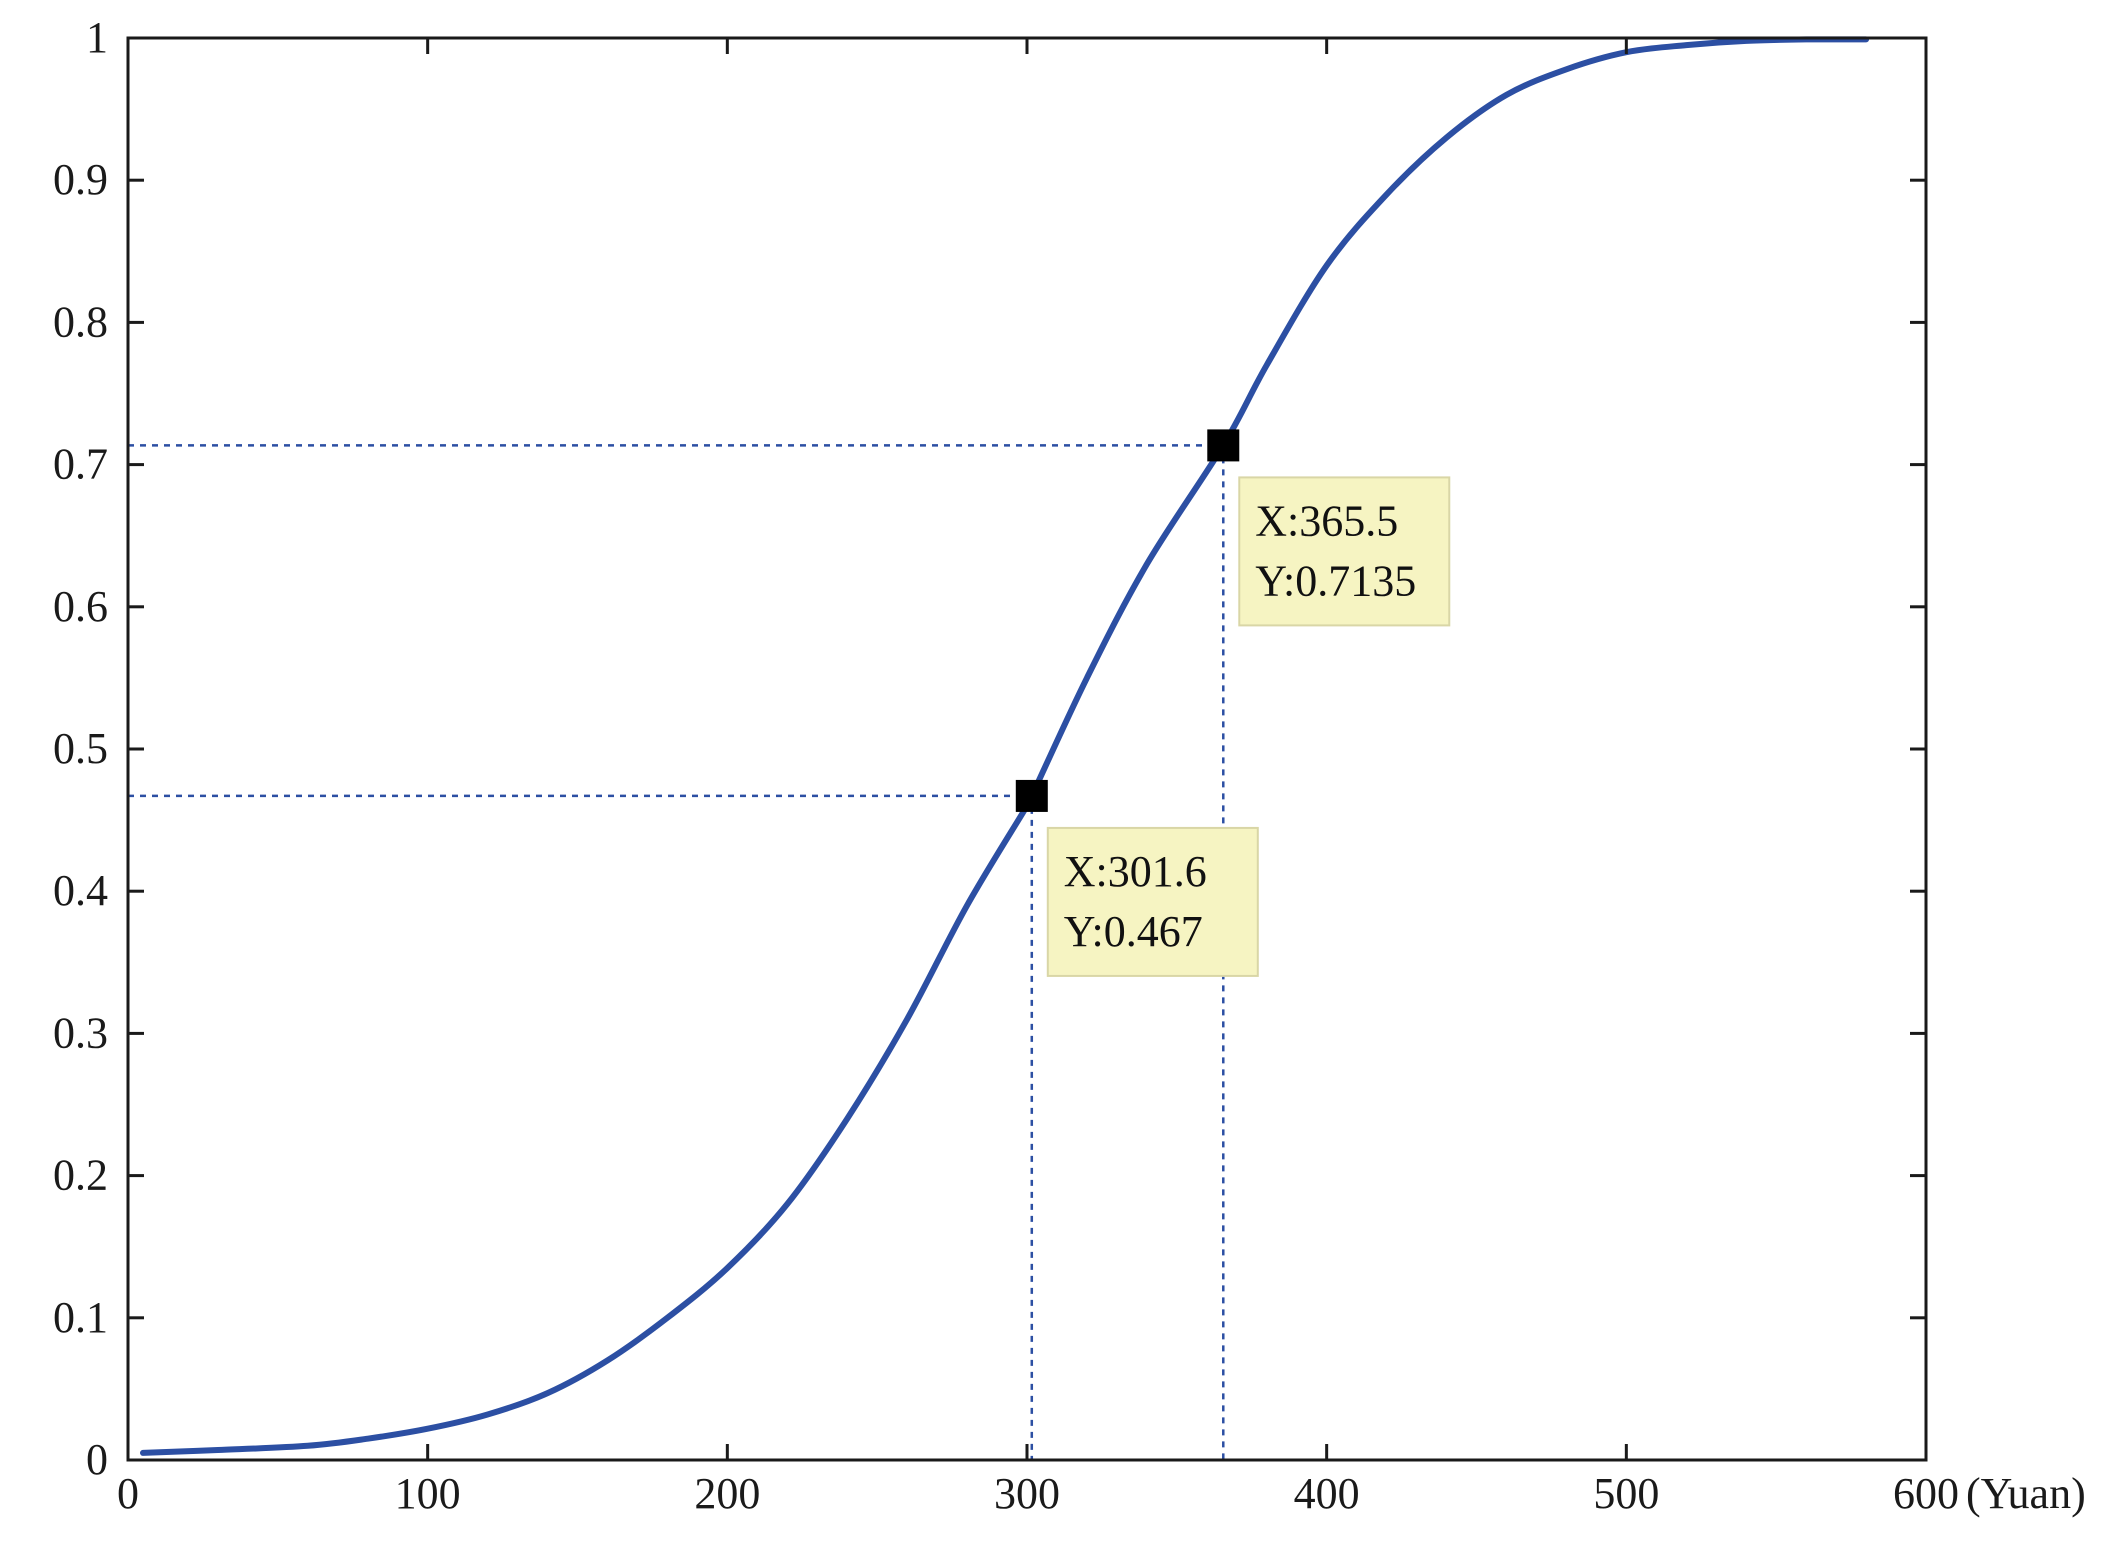 The width and height of the screenshot is (2119, 1544). What do you see at coordinates (97, 1459) in the screenshot?
I see `y-tick-label: 0` at bounding box center [97, 1459].